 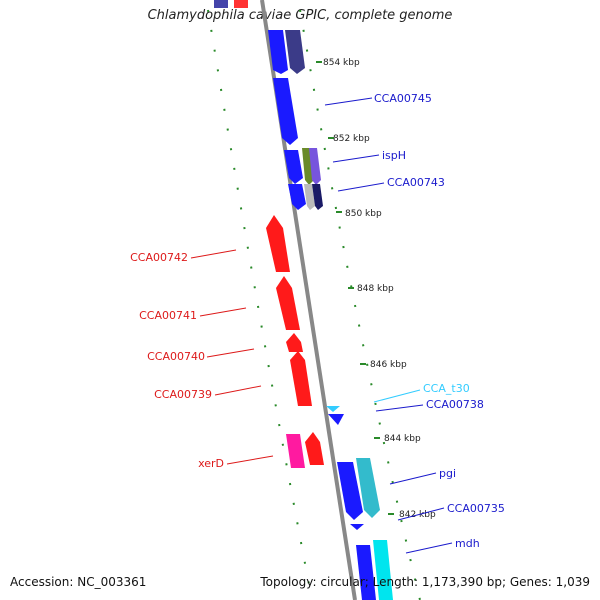 What do you see at coordinates (211, 463) in the screenshot?
I see `gene-label: xerD` at bounding box center [211, 463].